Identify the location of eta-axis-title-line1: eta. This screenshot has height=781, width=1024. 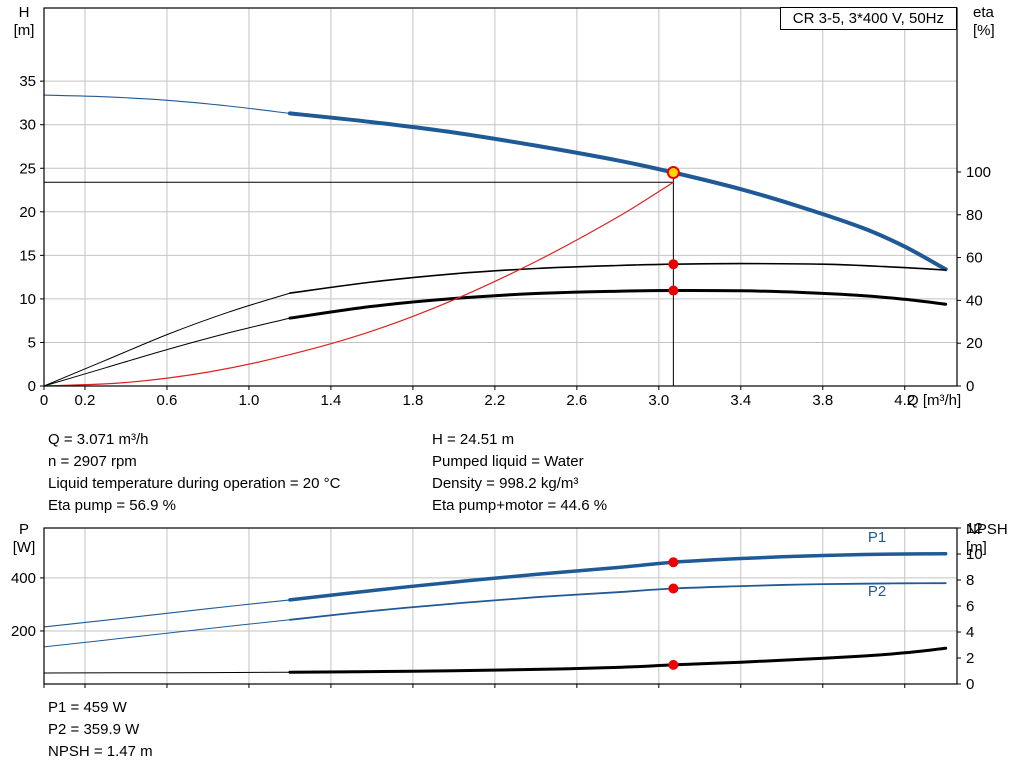
(983, 12).